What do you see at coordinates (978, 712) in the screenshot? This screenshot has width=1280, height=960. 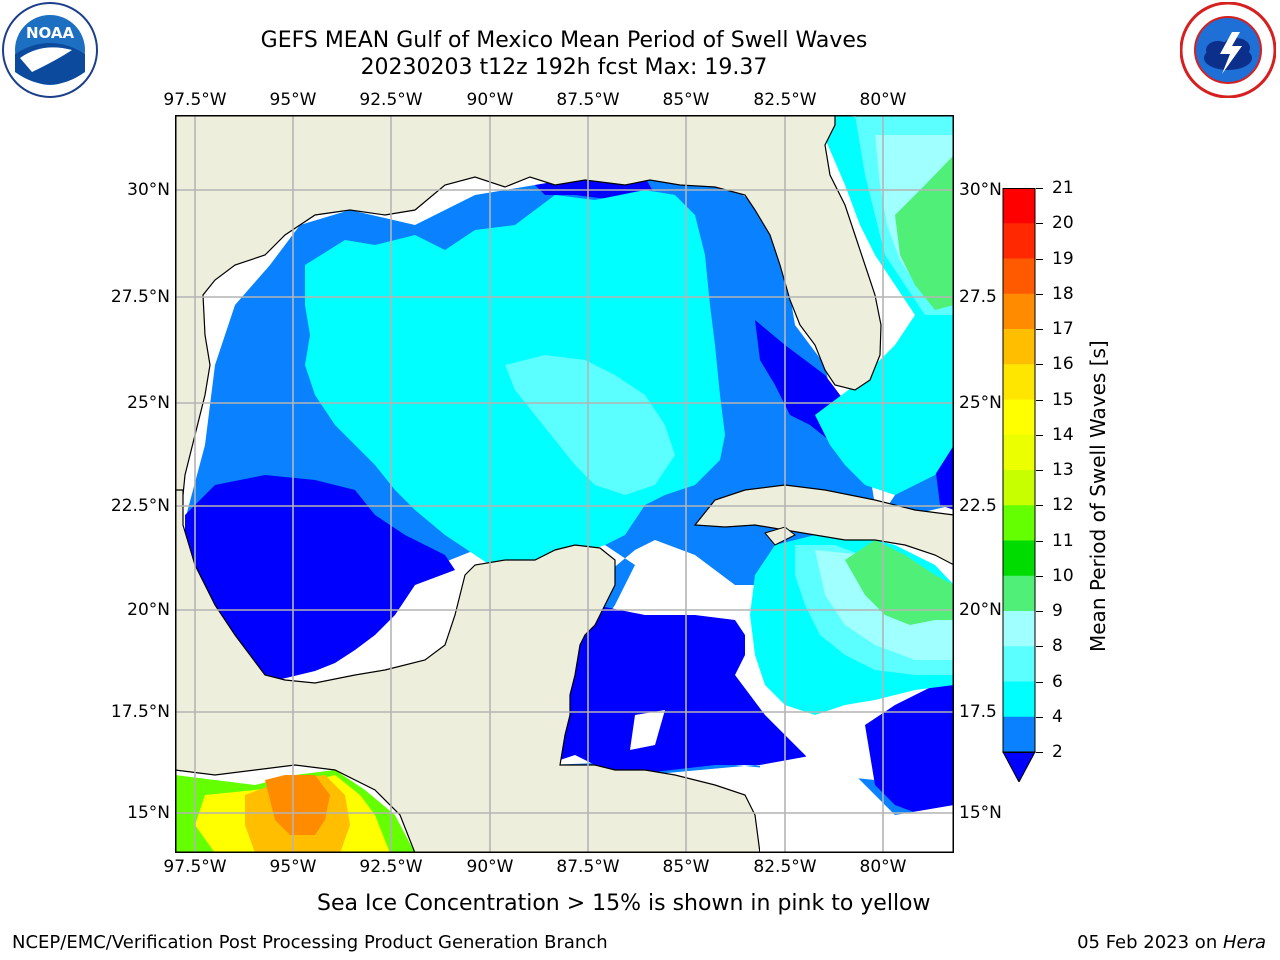 I see `lat-tick-right: 17.5` at bounding box center [978, 712].